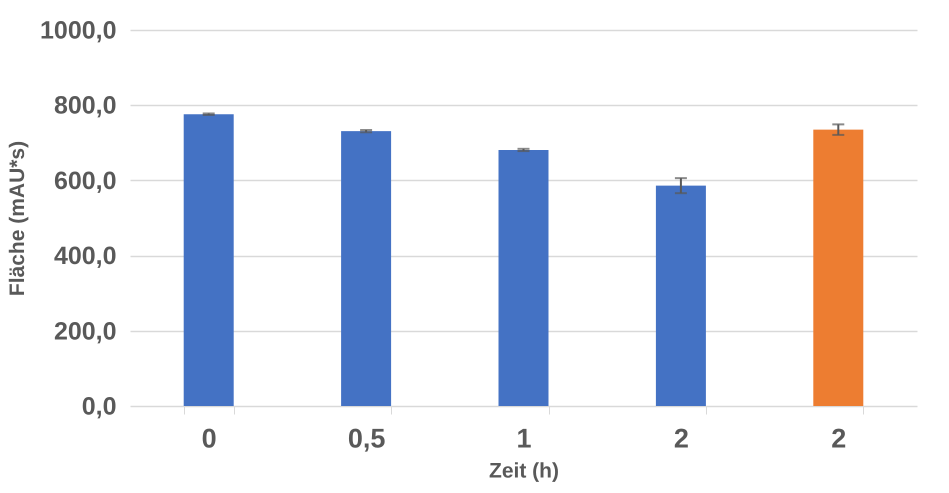 The height and width of the screenshot is (493, 949). Describe the element at coordinates (85, 180) in the screenshot. I see `y-tick-label: 600,0` at that location.